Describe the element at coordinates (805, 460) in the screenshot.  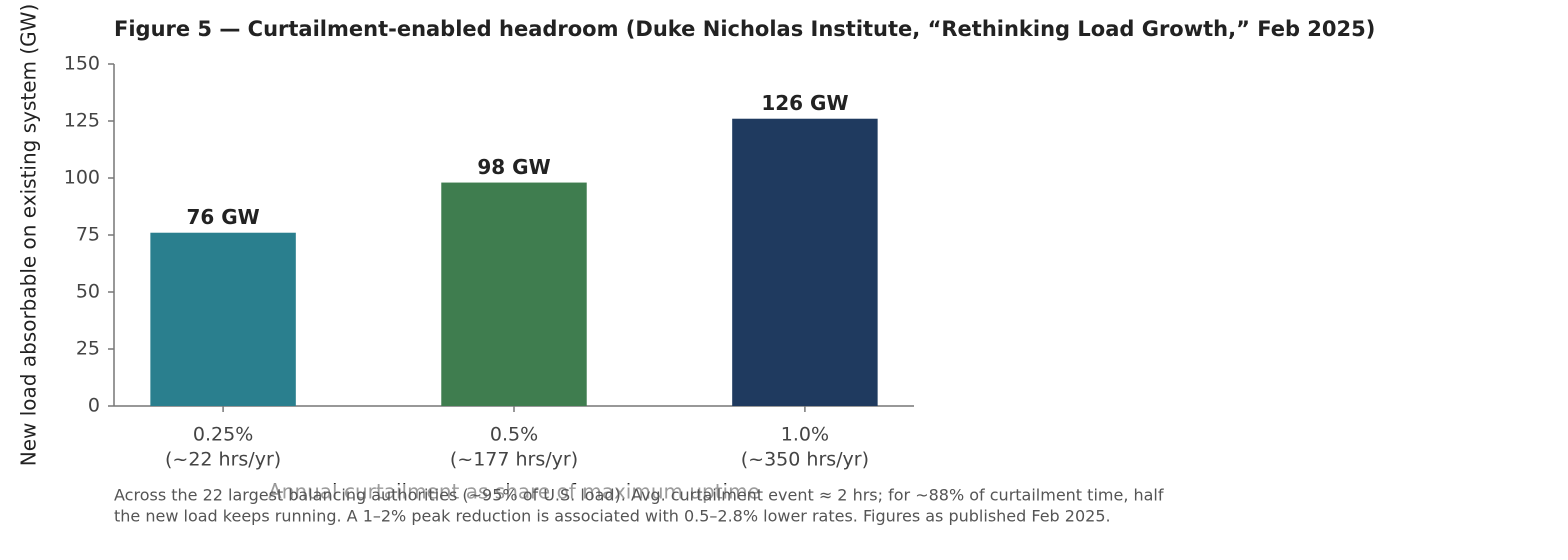
I see `x-tick-label: (~350 hrs/yr)` at that location.